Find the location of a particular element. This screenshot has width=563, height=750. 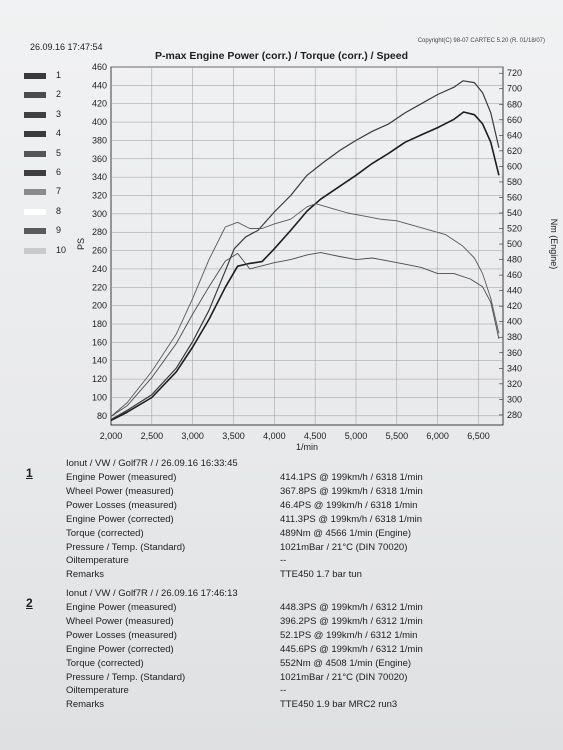

legend-item: 7 is located at coordinates (54, 192).